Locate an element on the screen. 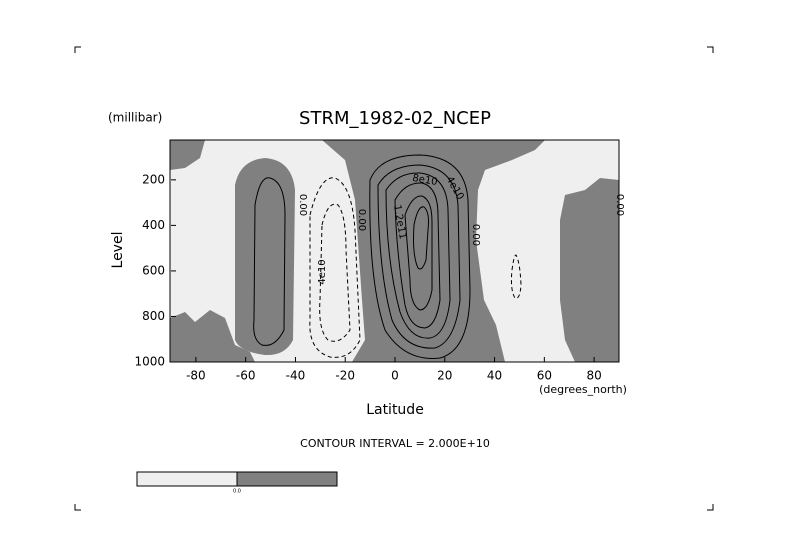 The image size is (789, 558). x-tick-label: 0 is located at coordinates (395, 376).